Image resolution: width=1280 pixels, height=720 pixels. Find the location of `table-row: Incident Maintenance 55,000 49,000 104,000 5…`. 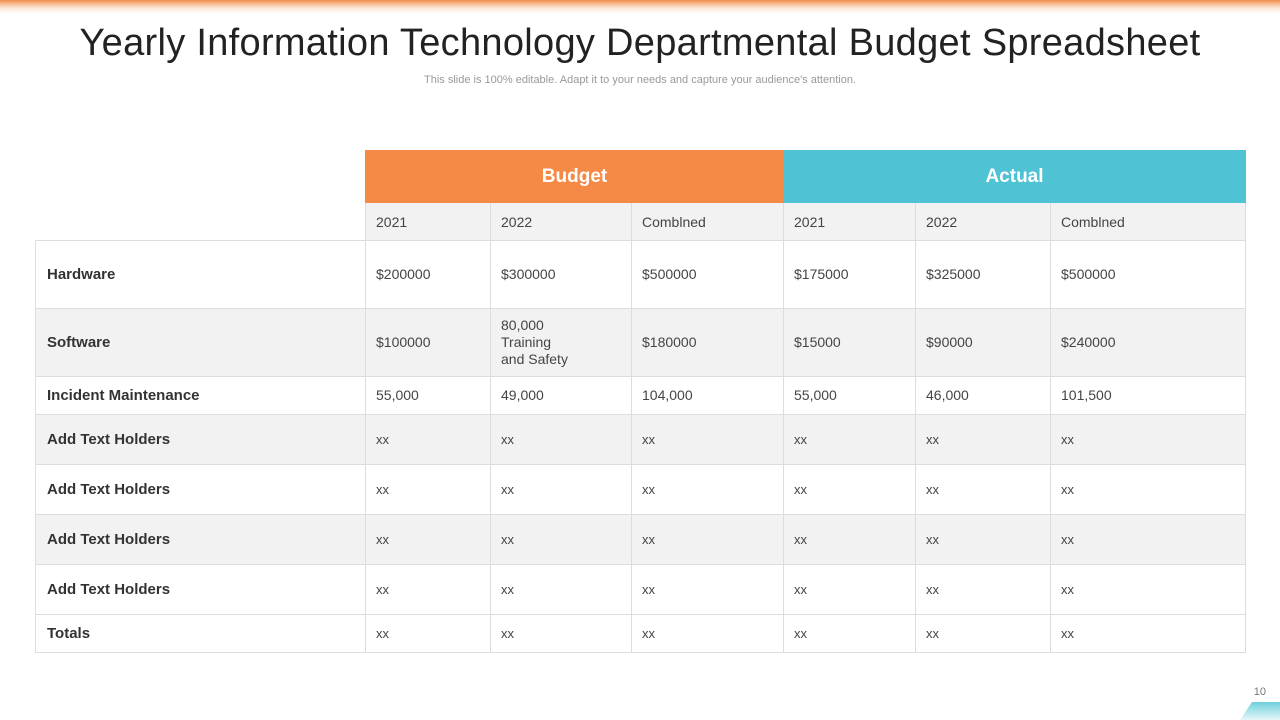

table-row: Incident Maintenance 55,000 49,000 104,000 5… is located at coordinates (640, 395).